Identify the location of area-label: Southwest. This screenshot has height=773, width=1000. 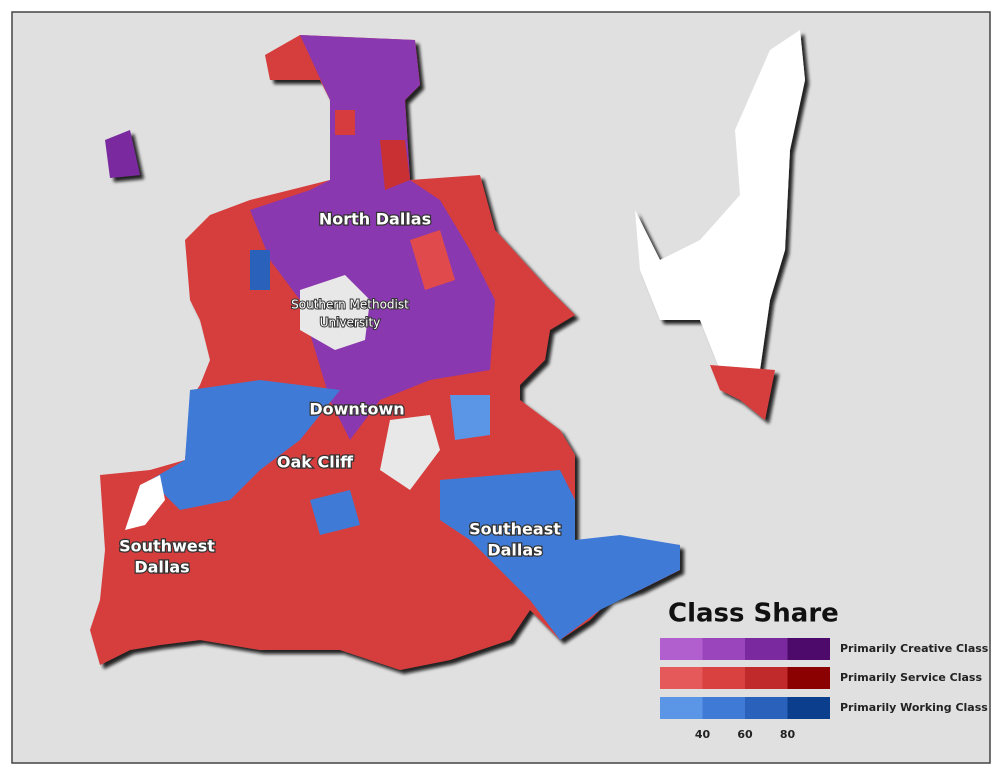
(167, 546).